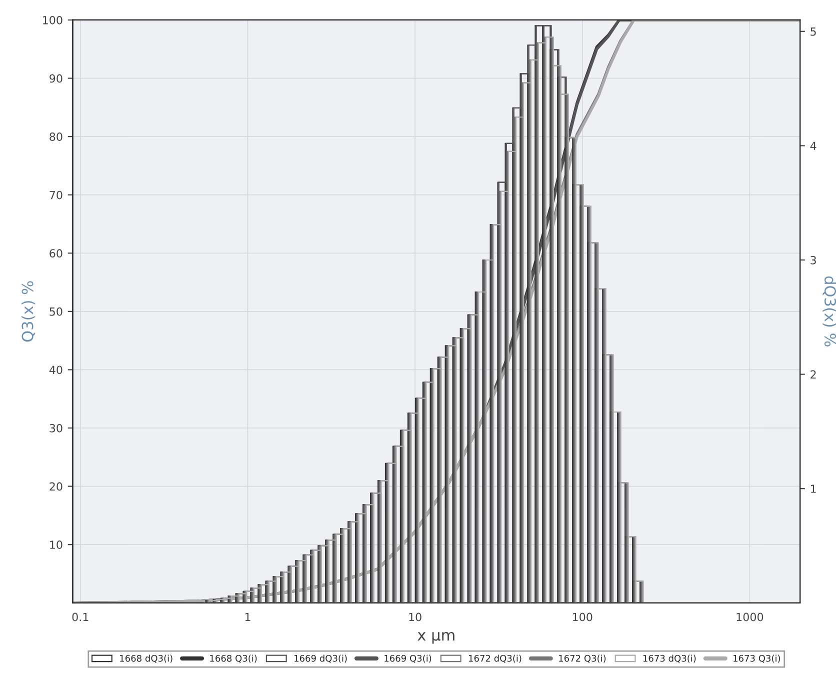 This screenshot has height=689, width=836. I want to click on y-tick-label: 60, so click(56, 253).